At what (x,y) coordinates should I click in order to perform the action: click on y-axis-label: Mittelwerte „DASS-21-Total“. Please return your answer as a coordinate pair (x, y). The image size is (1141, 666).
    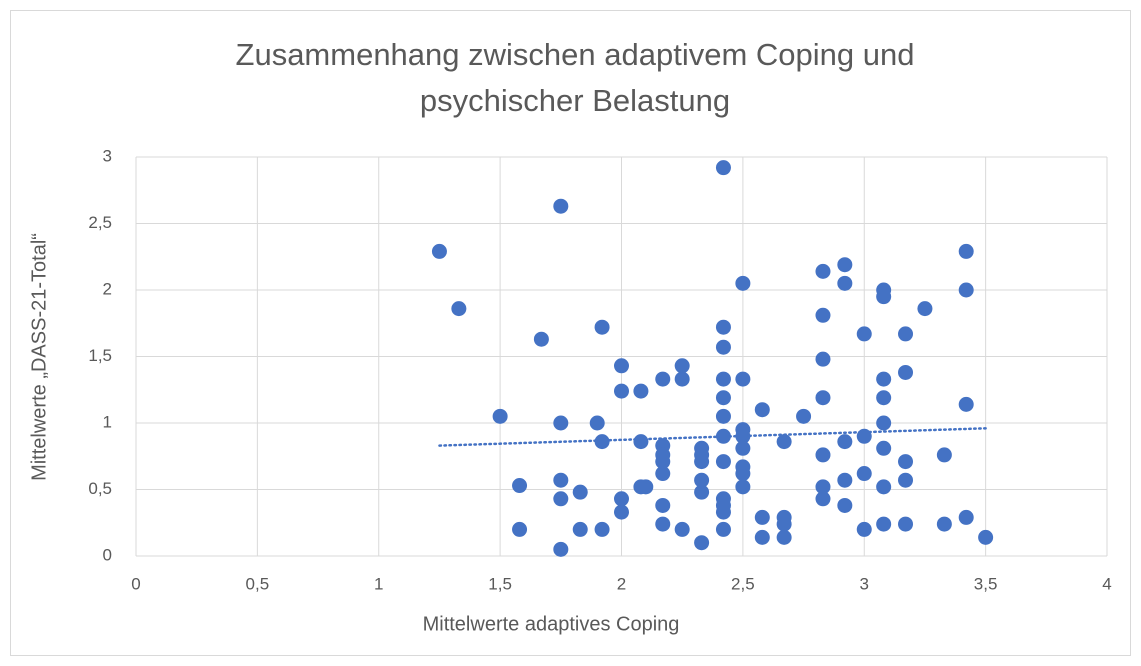
    Looking at the image, I should click on (39, 357).